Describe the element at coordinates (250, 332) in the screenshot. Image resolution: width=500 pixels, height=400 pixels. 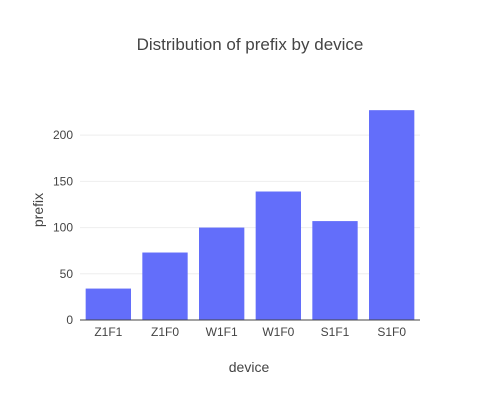
I see `x-axis-ticks: Z1F1 Z1F0 W1F1 W1F0 S1F1 S1F0` at that location.